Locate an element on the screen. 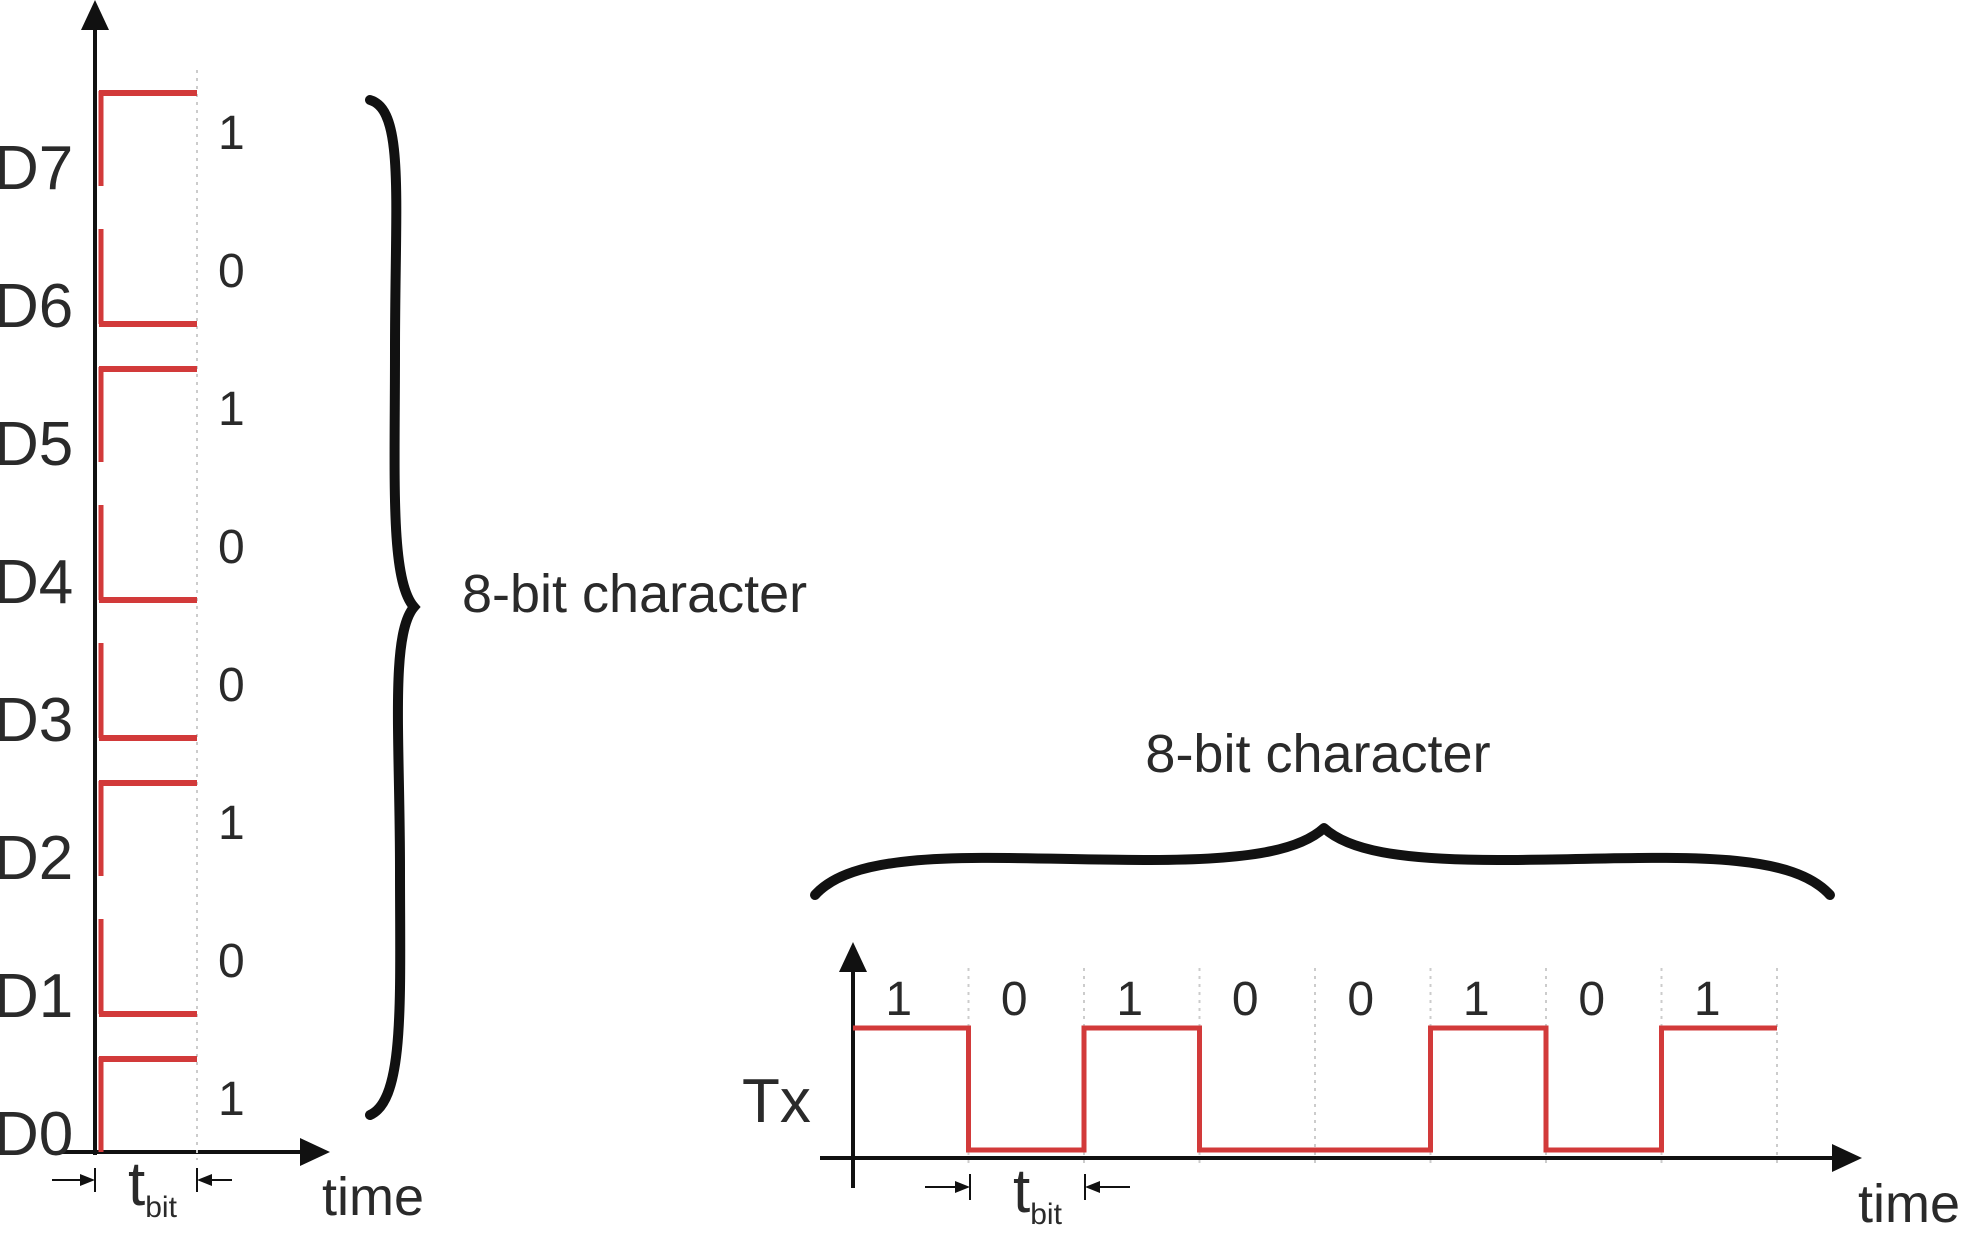  serial-x-axis-arrow is located at coordinates (1847, 1158).